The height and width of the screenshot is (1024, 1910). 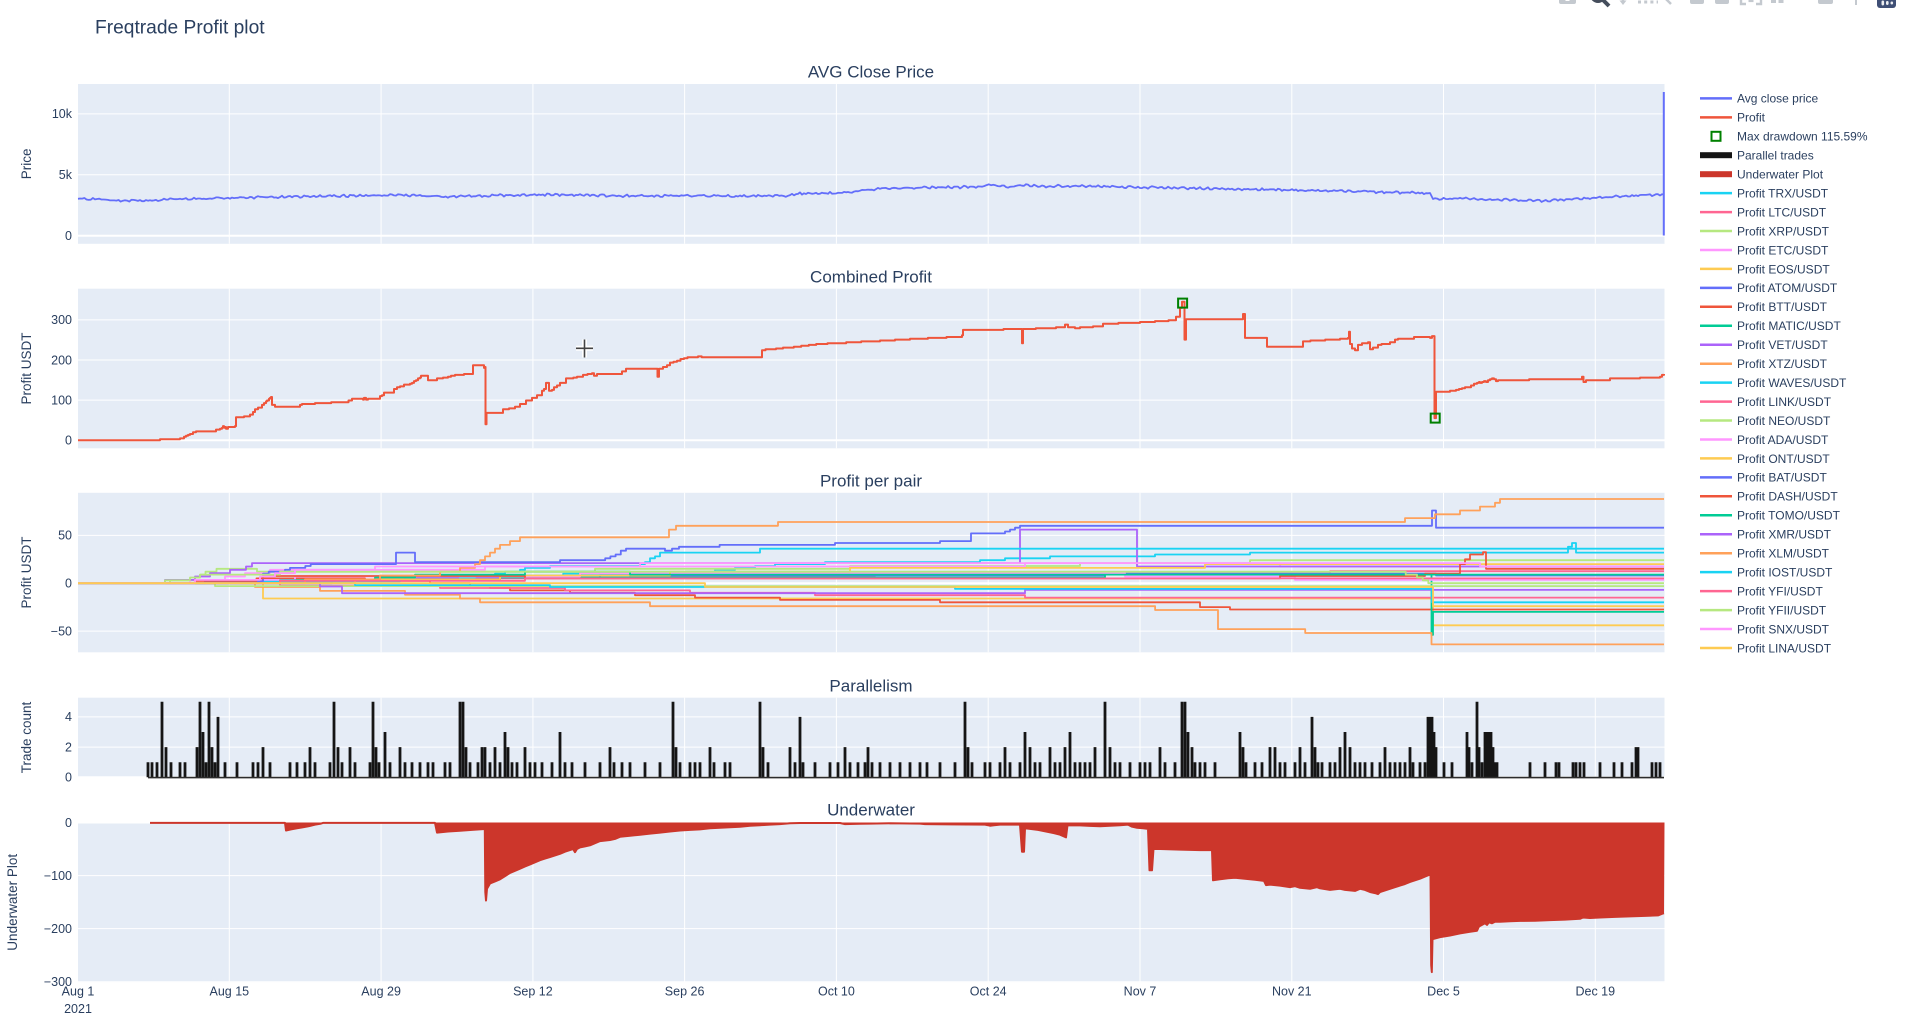 What do you see at coordinates (61, 400) in the screenshot?
I see `svg-text: 100` at bounding box center [61, 400].